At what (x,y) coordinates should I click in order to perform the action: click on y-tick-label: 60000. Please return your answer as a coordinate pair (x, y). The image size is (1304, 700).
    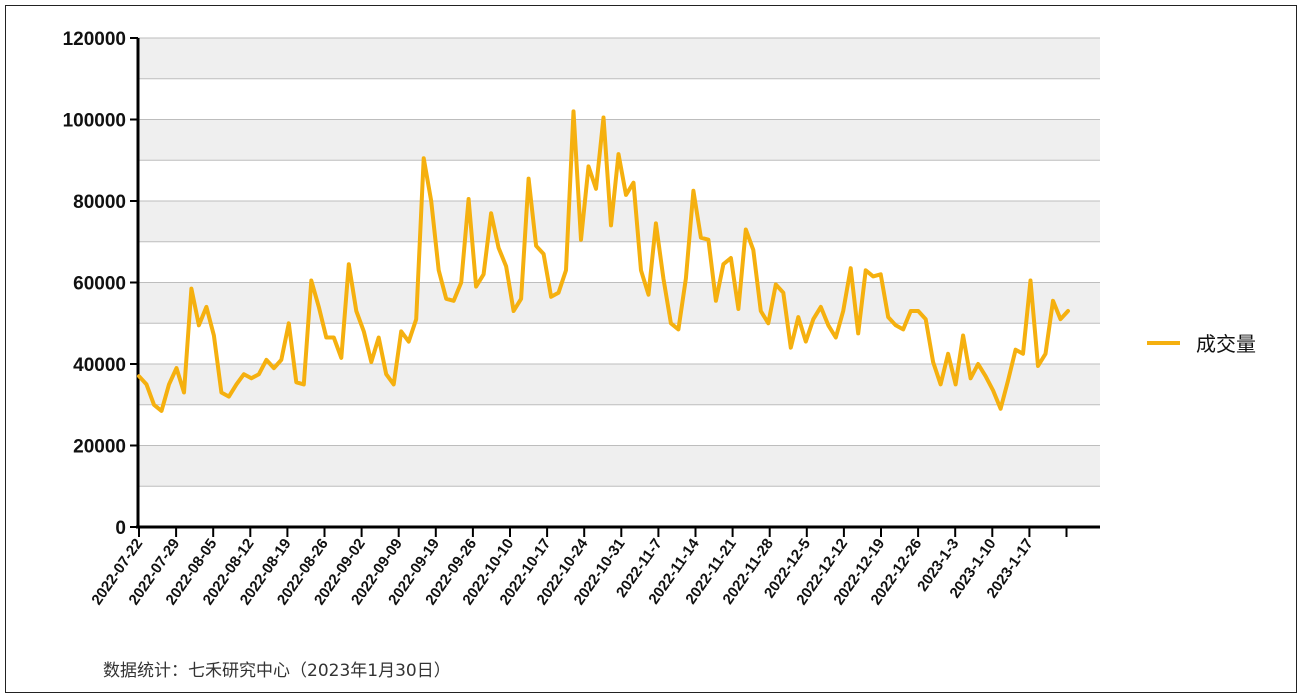
    Looking at the image, I should click on (99, 284).